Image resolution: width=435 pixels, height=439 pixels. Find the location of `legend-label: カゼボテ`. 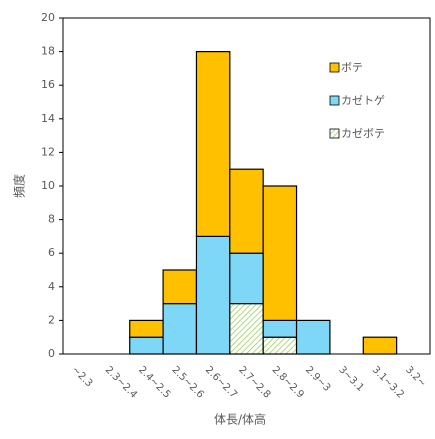

legend-label: カゼボテ is located at coordinates (363, 133).